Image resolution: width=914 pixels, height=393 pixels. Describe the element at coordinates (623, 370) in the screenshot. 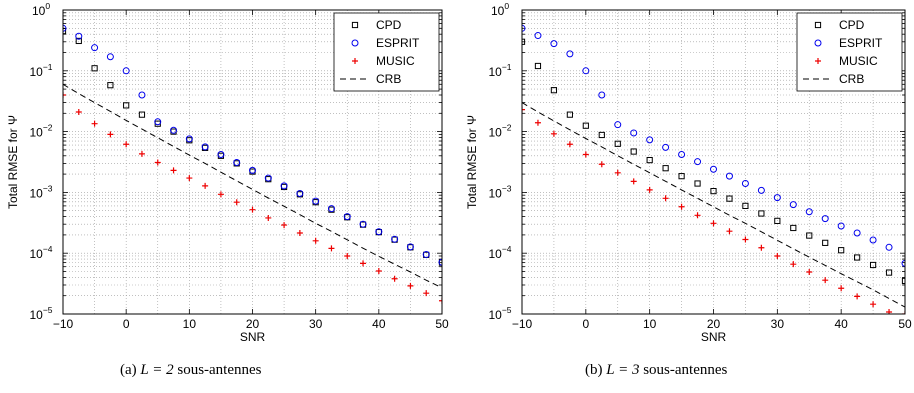

I see `caption-b-math: L = 3` at that location.